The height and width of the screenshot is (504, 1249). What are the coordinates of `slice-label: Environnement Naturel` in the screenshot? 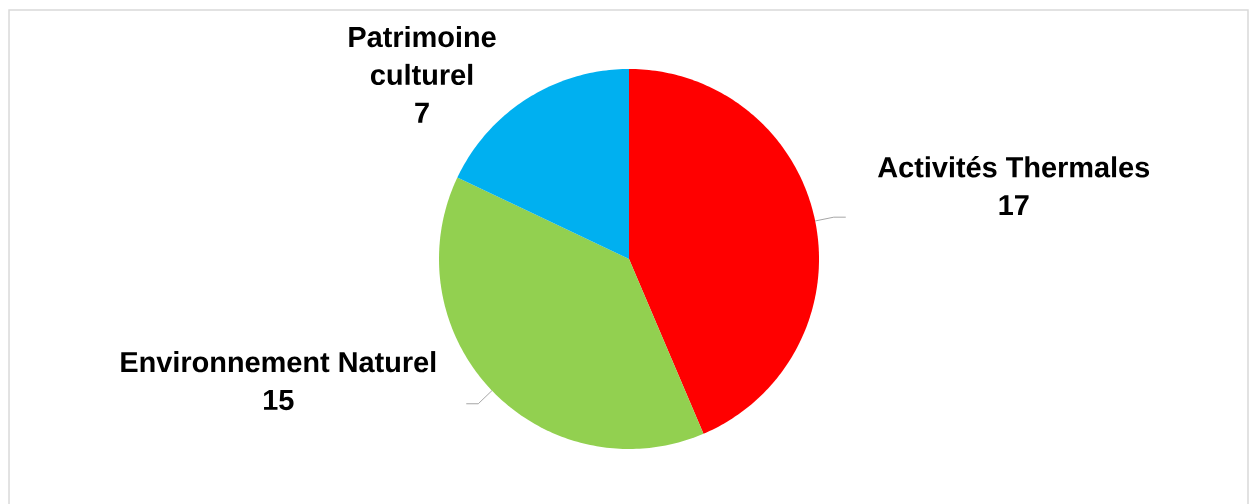 It's located at (278, 362).